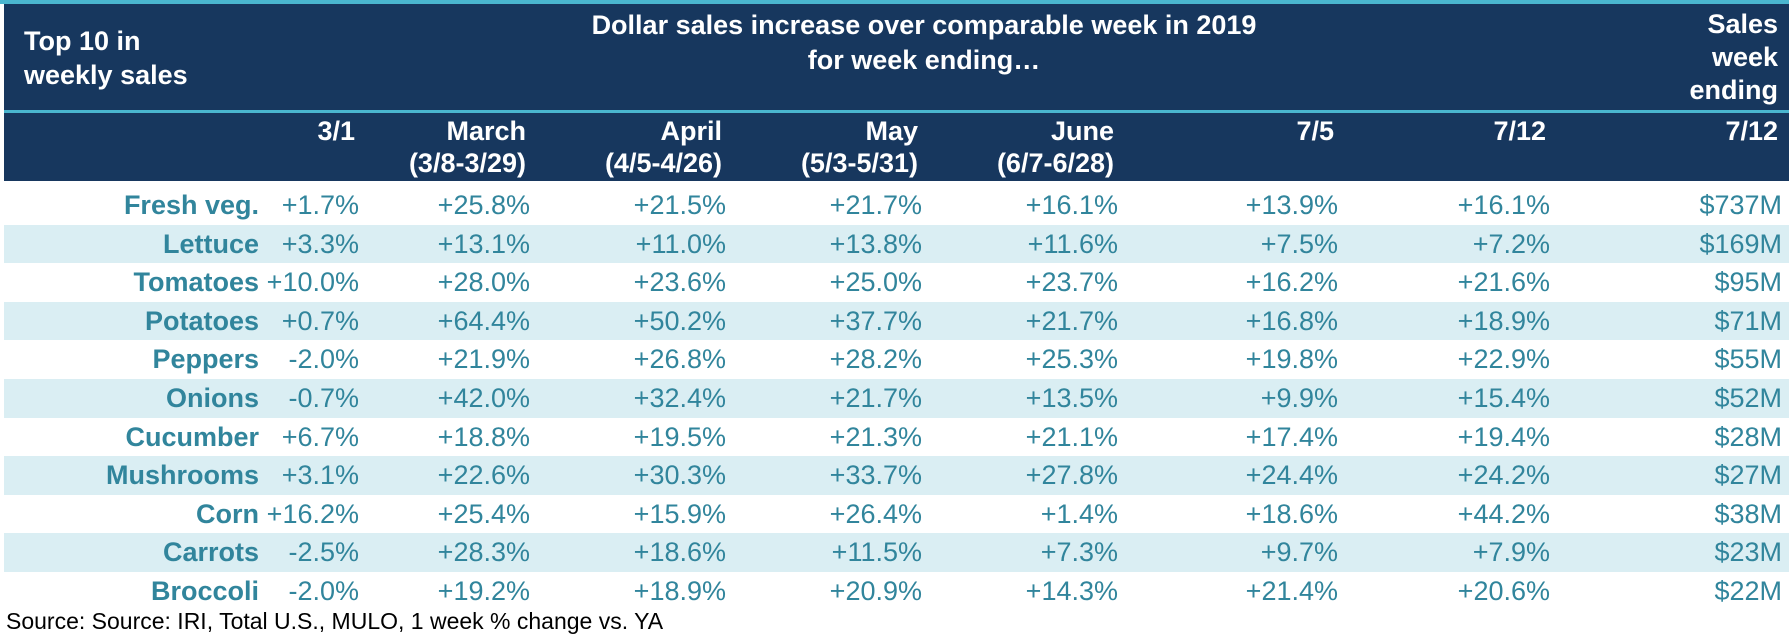 The height and width of the screenshot is (636, 1789). Describe the element at coordinates (1503, 513) in the screenshot. I see `pct-change-cell: +44.2%` at that location.